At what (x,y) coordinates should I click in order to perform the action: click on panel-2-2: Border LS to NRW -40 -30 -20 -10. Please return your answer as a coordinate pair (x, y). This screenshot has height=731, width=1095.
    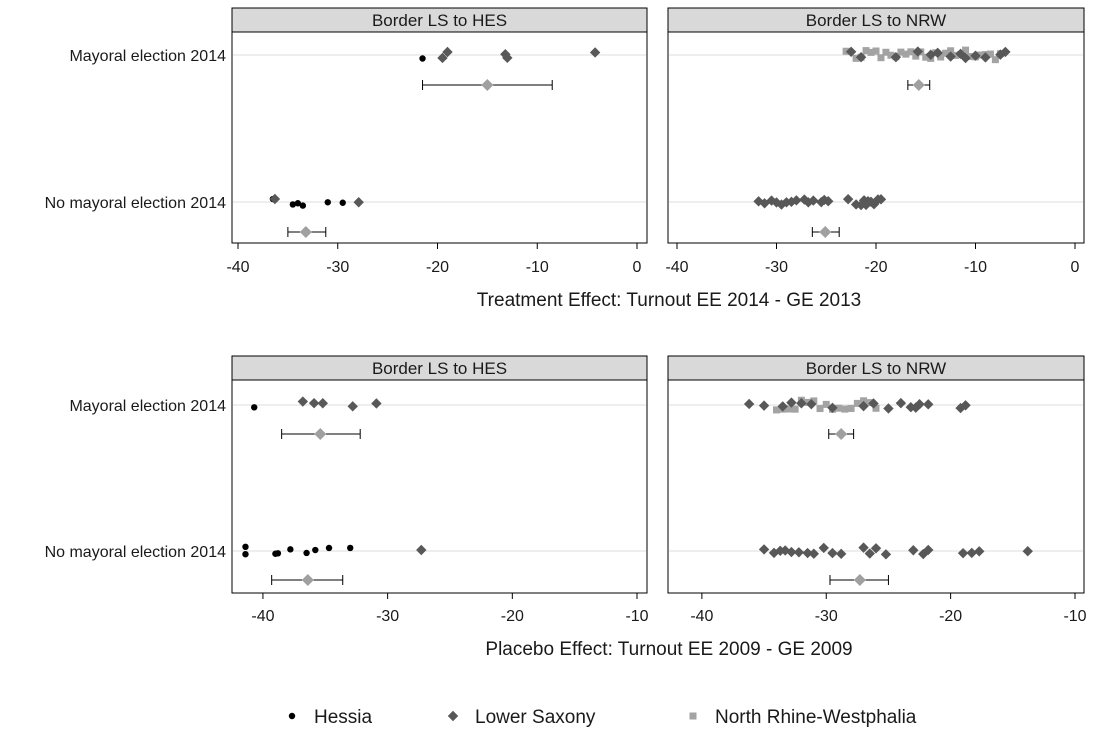
    Looking at the image, I should click on (877, 490).